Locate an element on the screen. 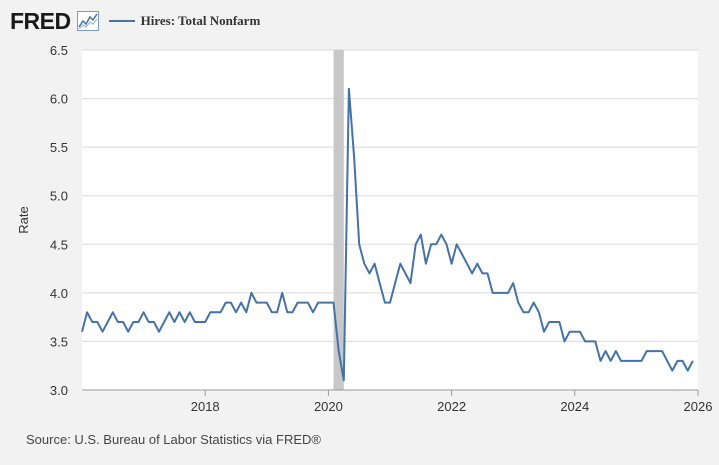 Image resolution: width=719 pixels, height=465 pixels. y-tick-label: 5.0 is located at coordinates (59, 196).